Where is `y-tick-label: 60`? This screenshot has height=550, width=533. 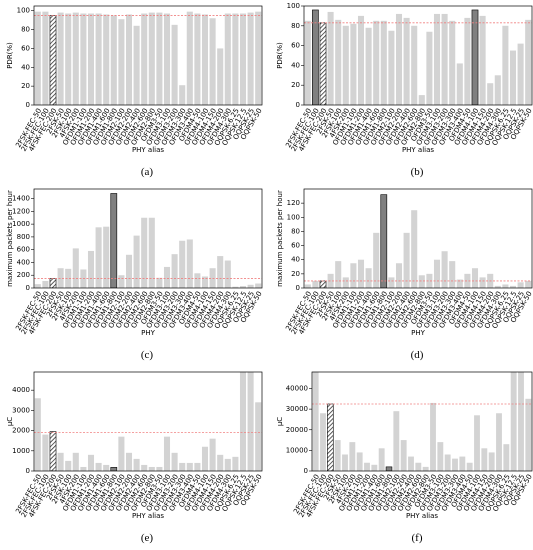 y-tick-label: 60 is located at coordinates (25, 48).